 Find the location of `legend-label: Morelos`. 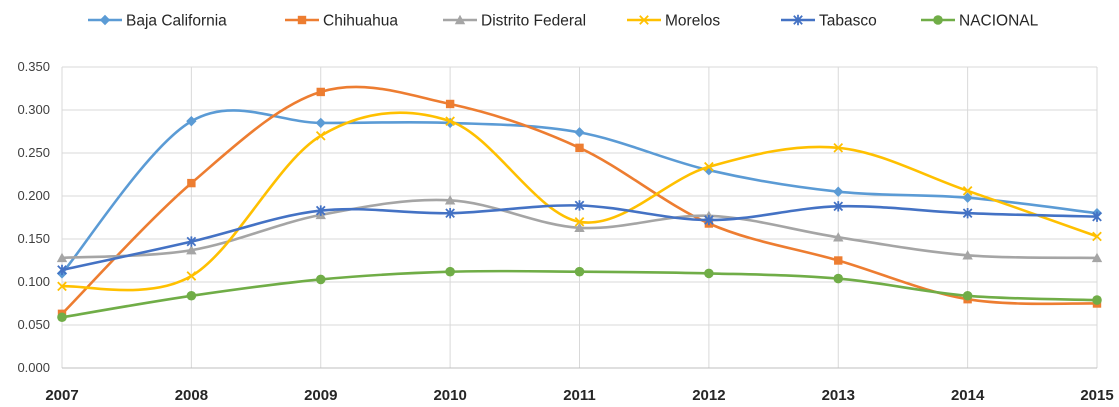

legend-label: Morelos is located at coordinates (692, 21).